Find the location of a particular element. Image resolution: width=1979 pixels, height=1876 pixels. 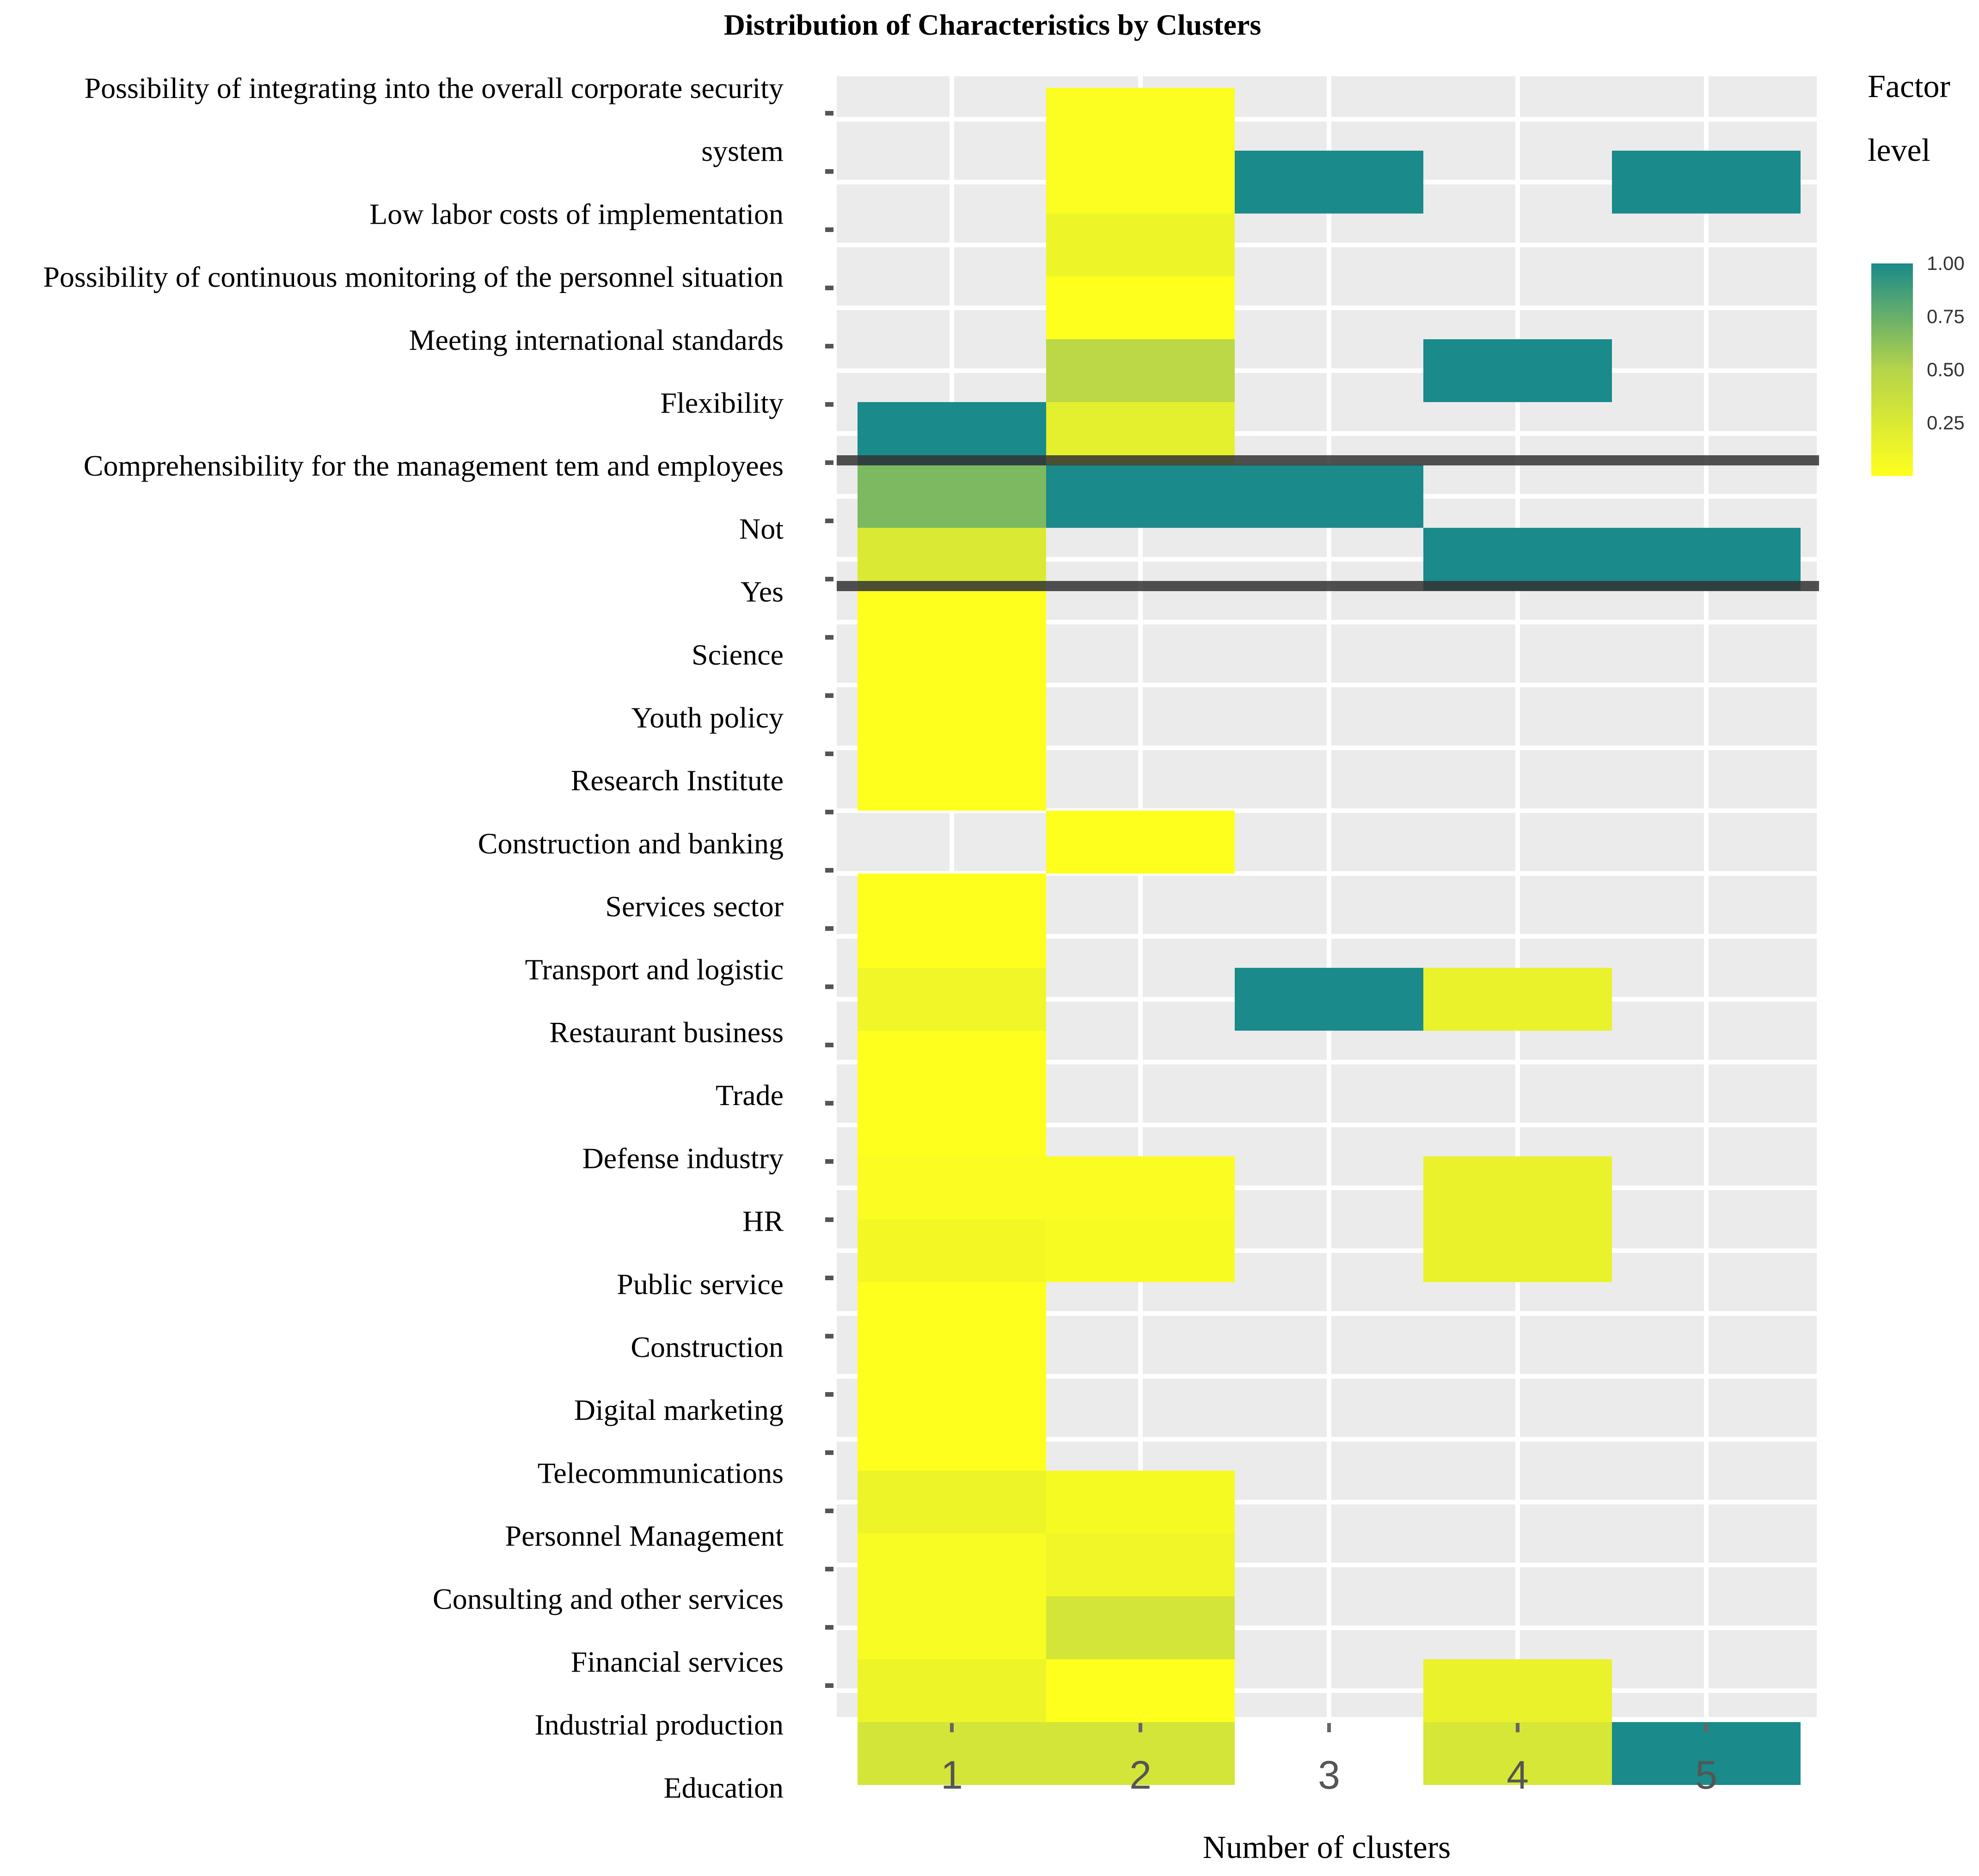

legend-ticks: 1.00 0.75 0.50 0.25 is located at coordinates (1939, 343).